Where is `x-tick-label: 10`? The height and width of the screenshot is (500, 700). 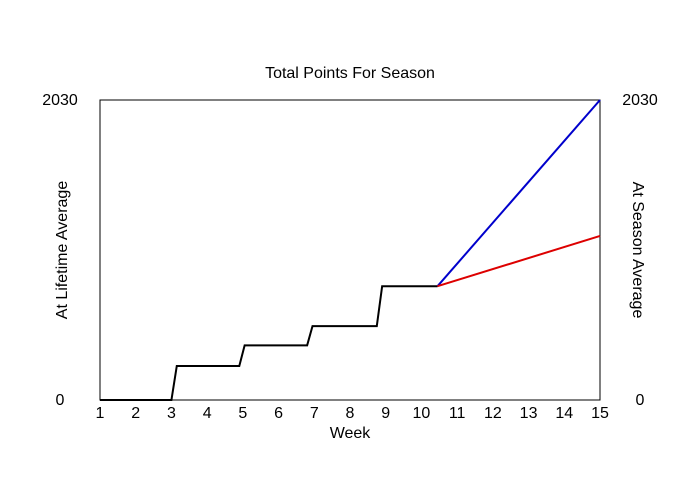
x-tick-label: 10 is located at coordinates (422, 413).